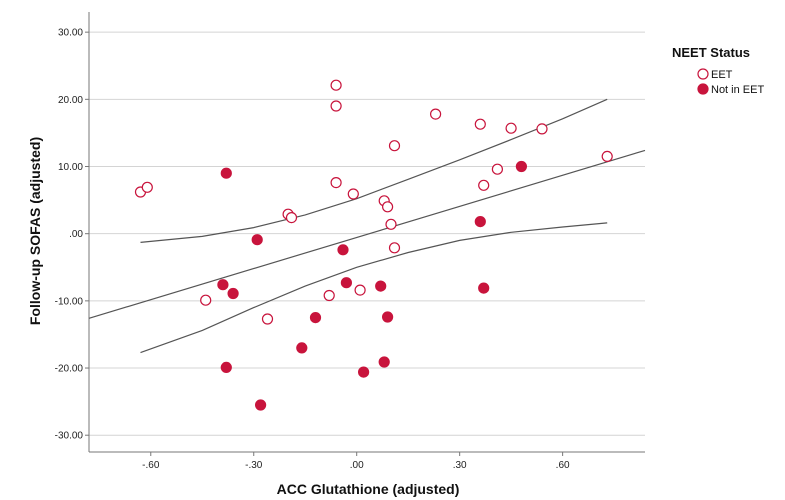 The width and height of the screenshot is (785, 500). I want to click on x-tick-label: -.30, so click(254, 465).